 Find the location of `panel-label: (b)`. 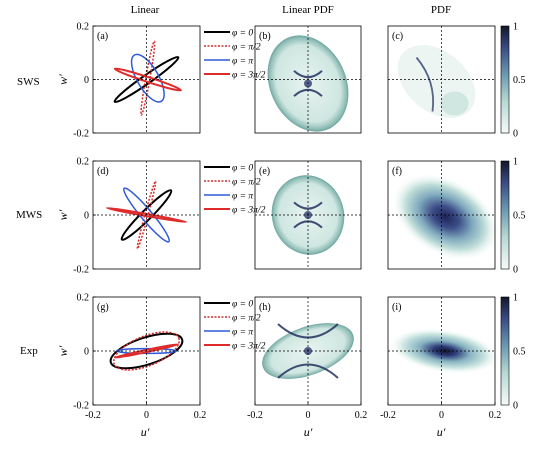

panel-label: (b) is located at coordinates (265, 36).